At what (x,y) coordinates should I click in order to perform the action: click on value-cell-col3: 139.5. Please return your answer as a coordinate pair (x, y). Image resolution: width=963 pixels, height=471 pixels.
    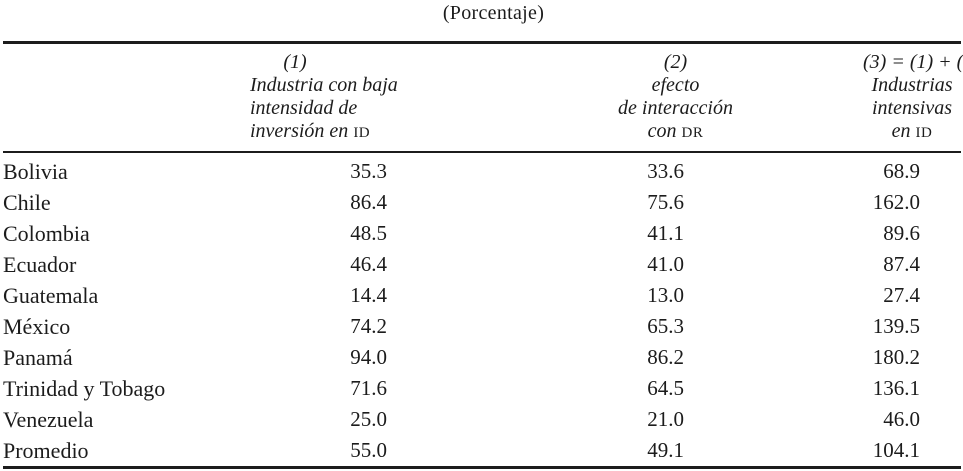
    Looking at the image, I should click on (896, 326).